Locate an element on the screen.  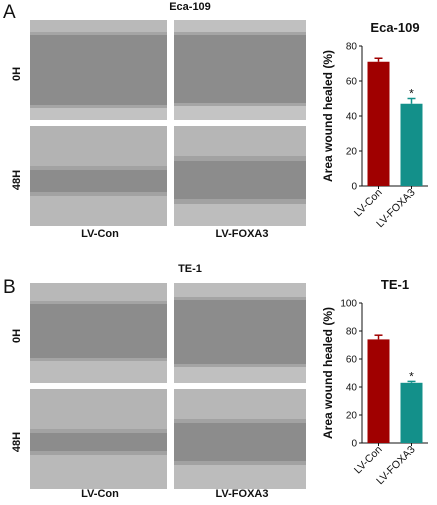
panel-letter-a: A is located at coordinates (9, 12).